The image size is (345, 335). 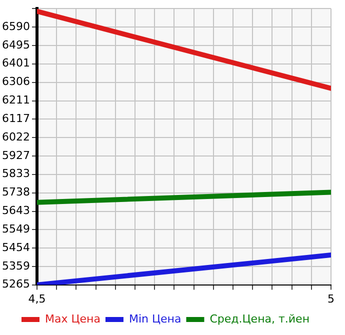 What do you see at coordinates (16, 118) in the screenshot?
I see `y-tick-label: 6117` at bounding box center [16, 118].